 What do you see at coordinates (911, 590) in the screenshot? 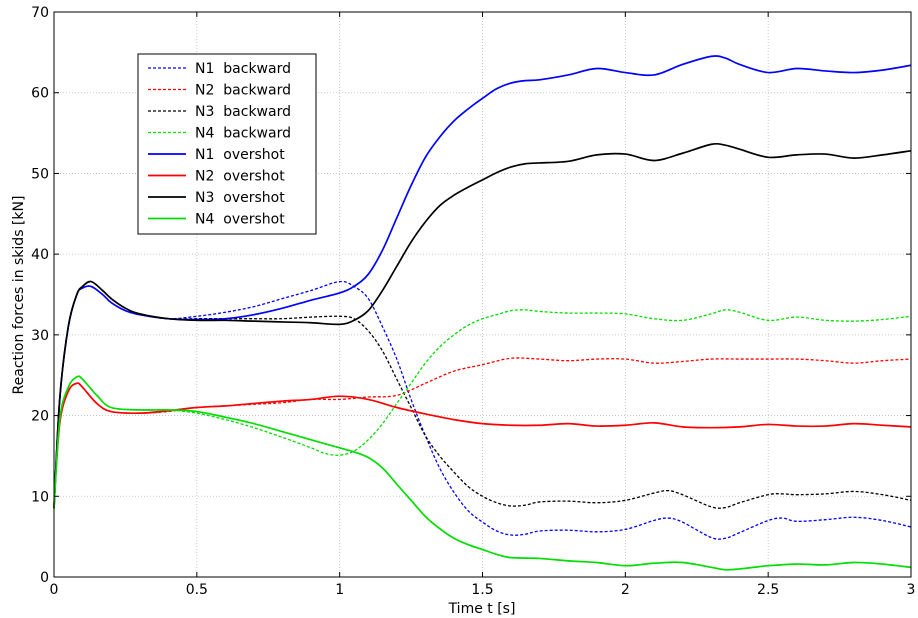
I see `x-tick-label: 3` at bounding box center [911, 590].